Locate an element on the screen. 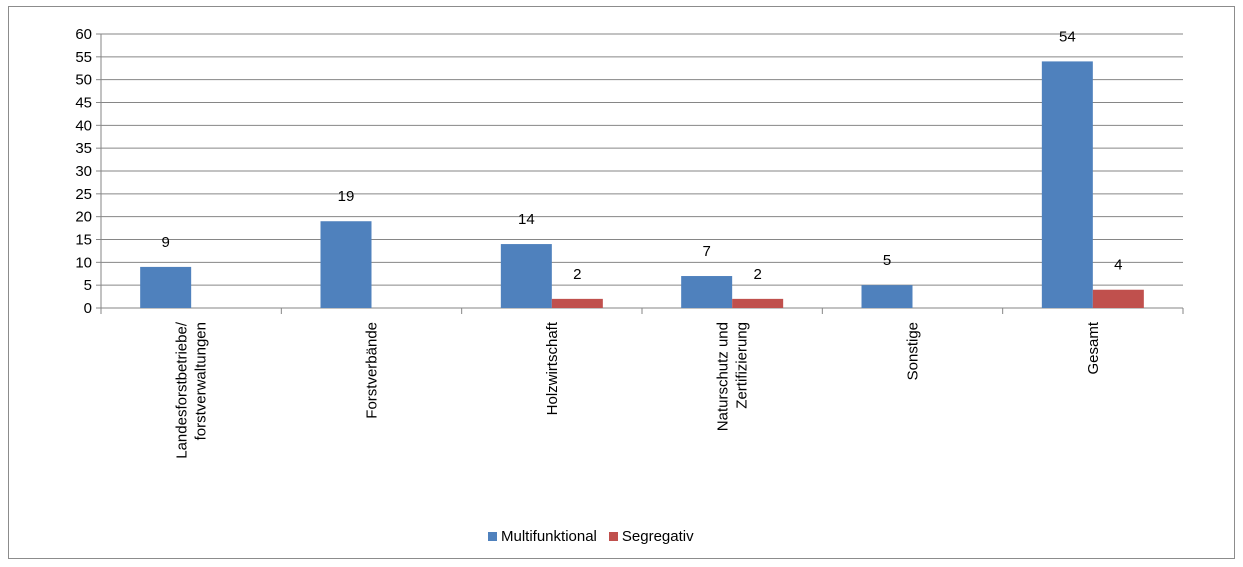  category-label: Forstverbände is located at coordinates (372, 370).